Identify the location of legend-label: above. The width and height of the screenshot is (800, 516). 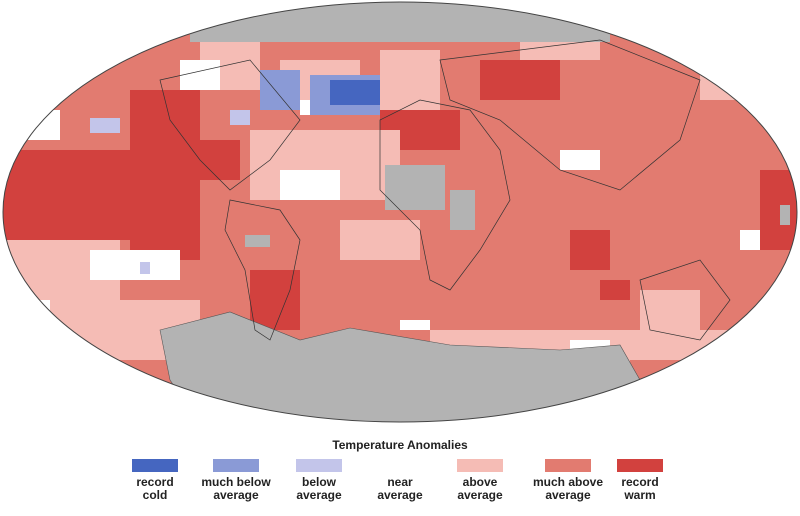
(480, 482).